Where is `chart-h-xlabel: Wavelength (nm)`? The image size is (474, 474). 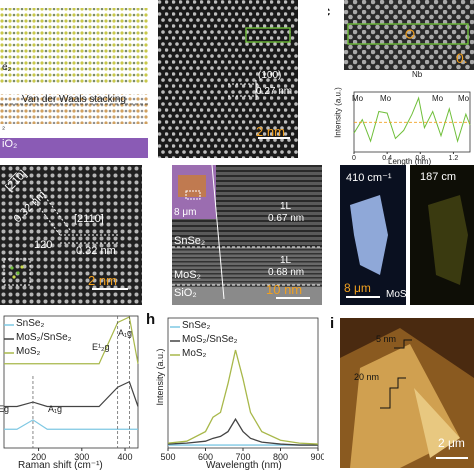 chart-h-xlabel: Wavelength (nm) is located at coordinates (244, 465).